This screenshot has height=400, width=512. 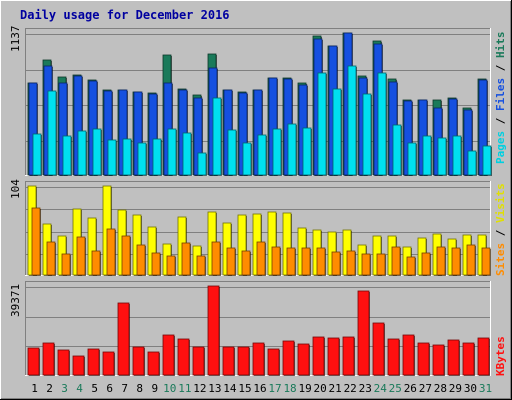 What do you see at coordinates (199, 388) in the screenshot?
I see `x-tick-label-12: 12` at bounding box center [199, 388].